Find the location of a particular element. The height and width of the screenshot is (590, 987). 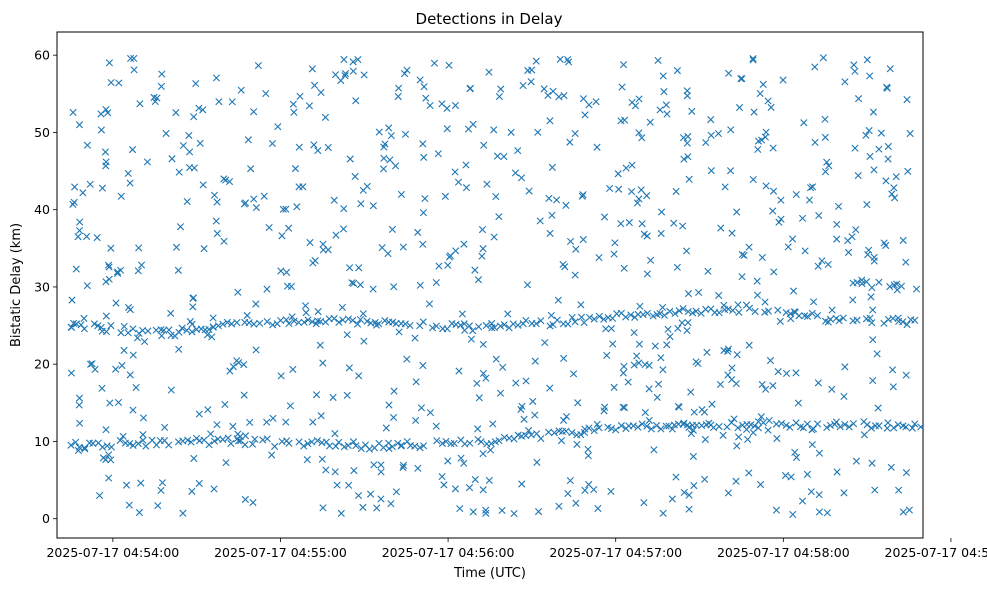

x-axis-label: Time (UTC) is located at coordinates (489, 573).